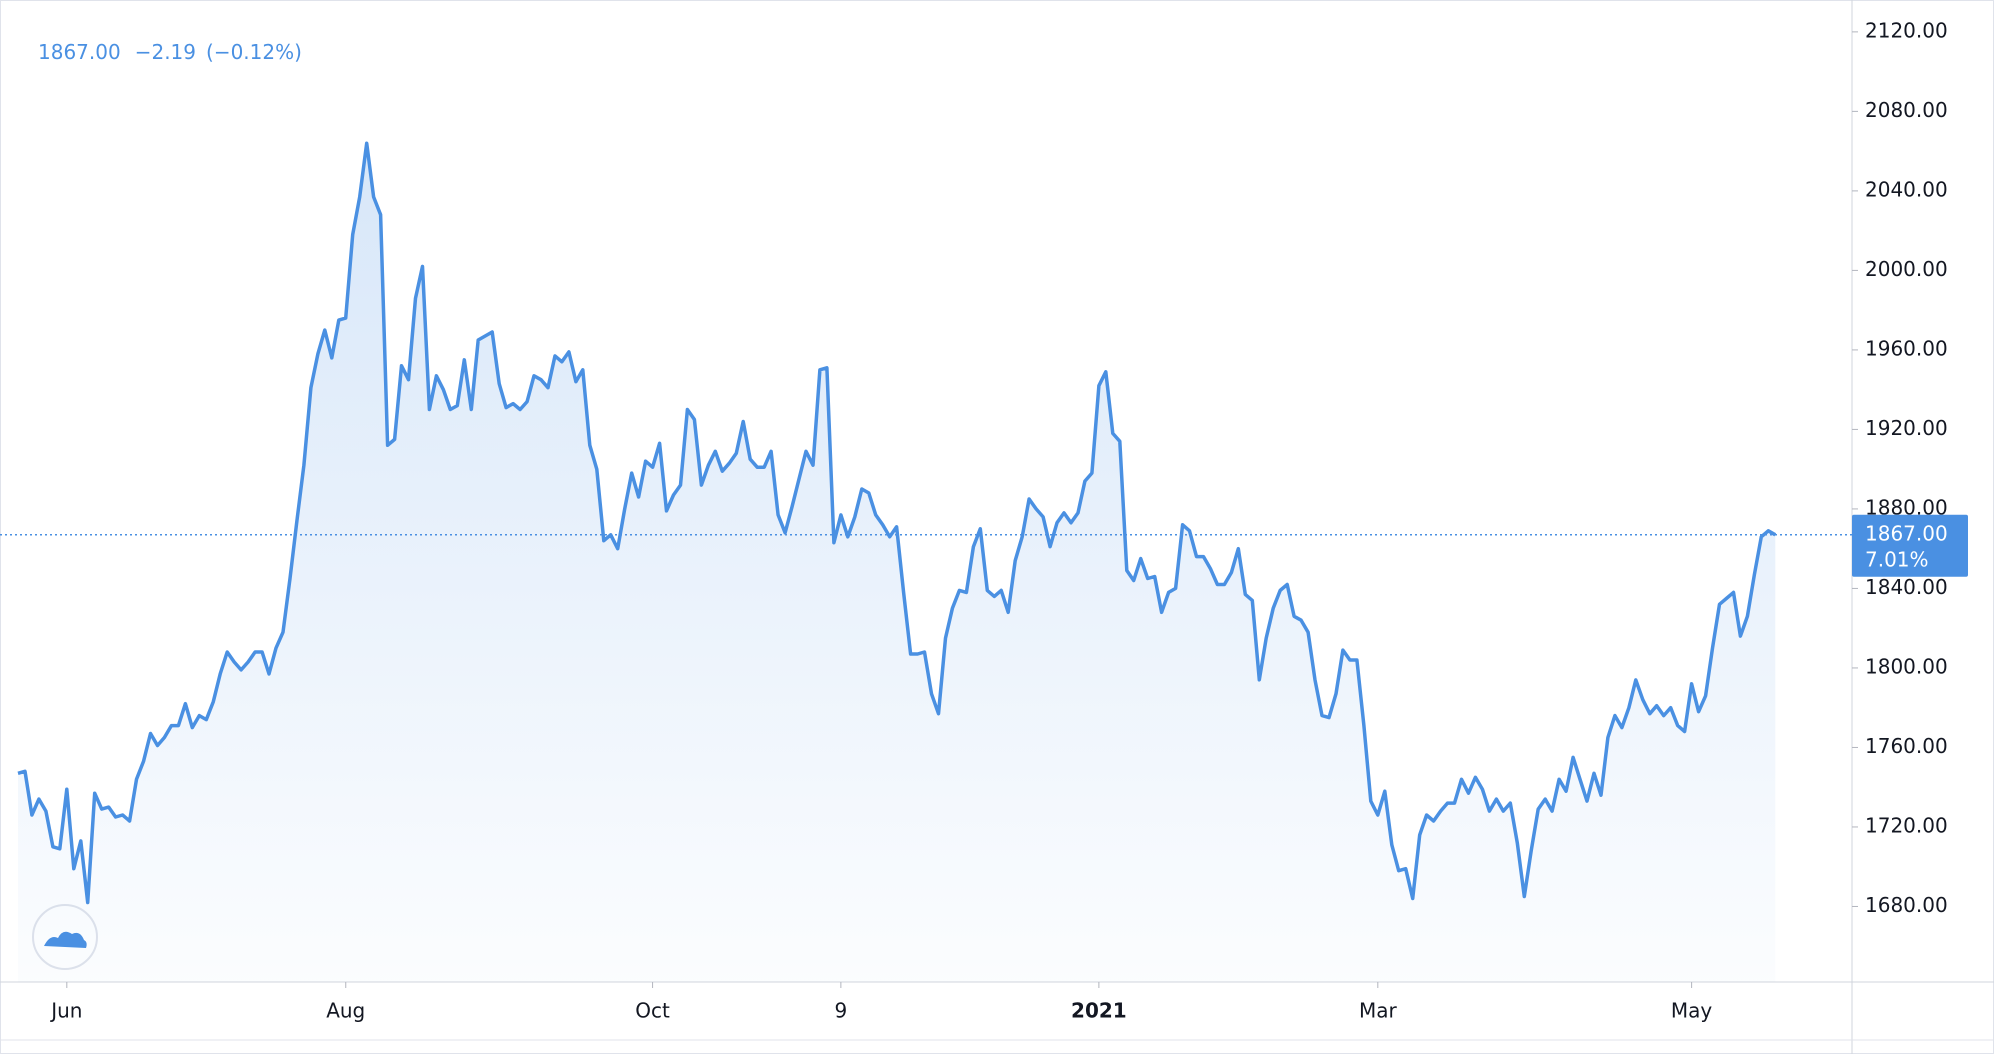 Image resolution: width=1994 pixels, height=1054 pixels. Describe the element at coordinates (1378, 1011) in the screenshot. I see `x-tick-label: Mar` at that location.